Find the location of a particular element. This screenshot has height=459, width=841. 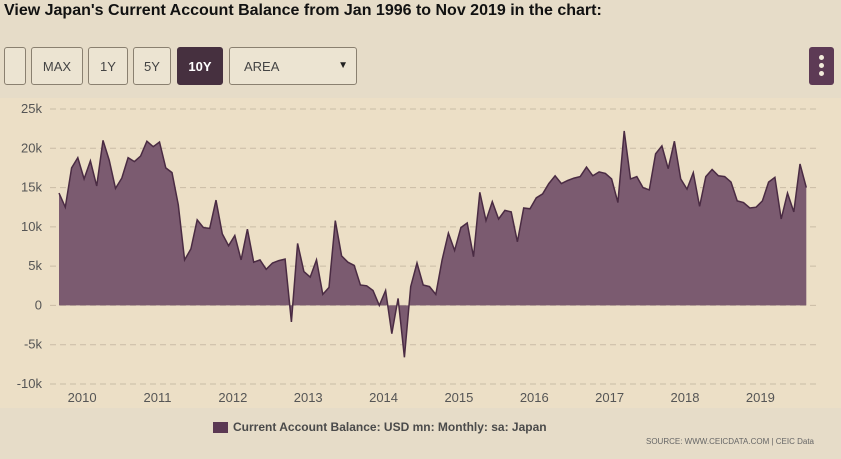

1y-range-button: 1Y is located at coordinates (108, 66).